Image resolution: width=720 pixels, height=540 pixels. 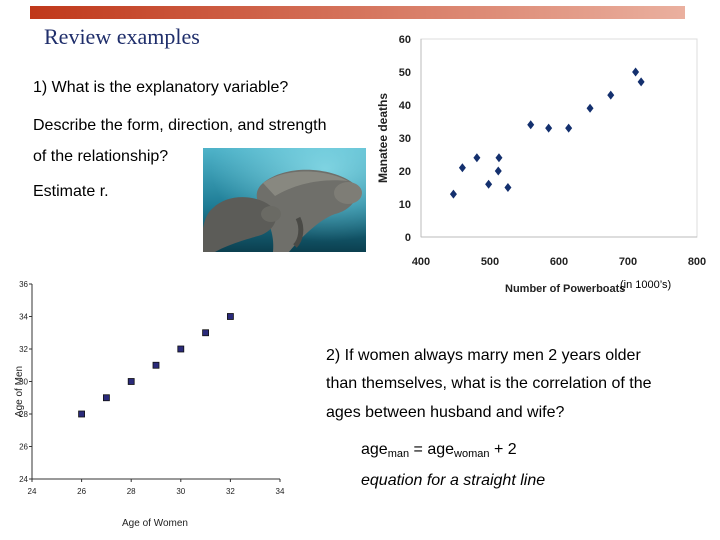 What do you see at coordinates (432, 449) in the screenshot?
I see `equation-mid: = age` at bounding box center [432, 449].